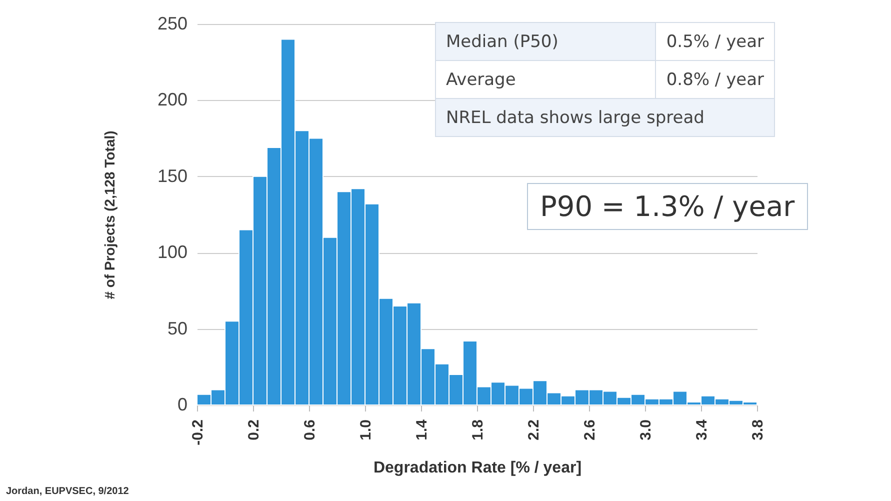  What do you see at coordinates (477, 467) in the screenshot?
I see `x-axis-title: Degradation Rate [% / year]` at bounding box center [477, 467].